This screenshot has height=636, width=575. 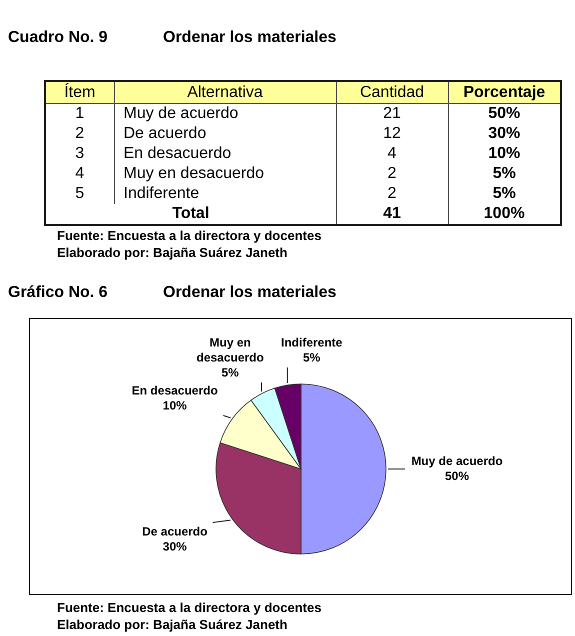 What do you see at coordinates (504, 92) in the screenshot?
I see `text: Porcentaje` at bounding box center [504, 92].